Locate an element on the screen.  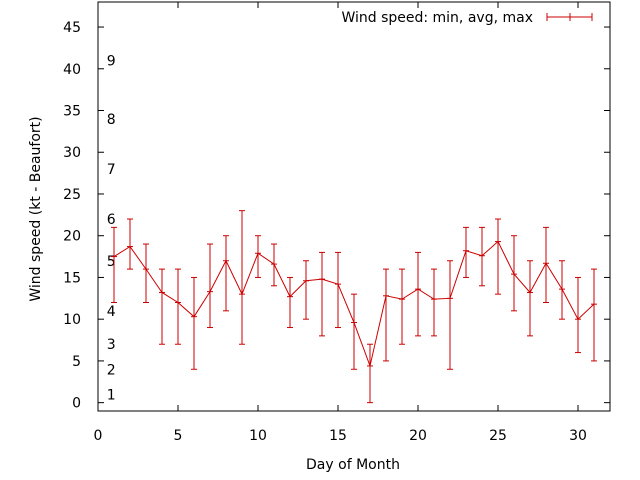
beaufort-label: 4 is located at coordinates (111, 312).